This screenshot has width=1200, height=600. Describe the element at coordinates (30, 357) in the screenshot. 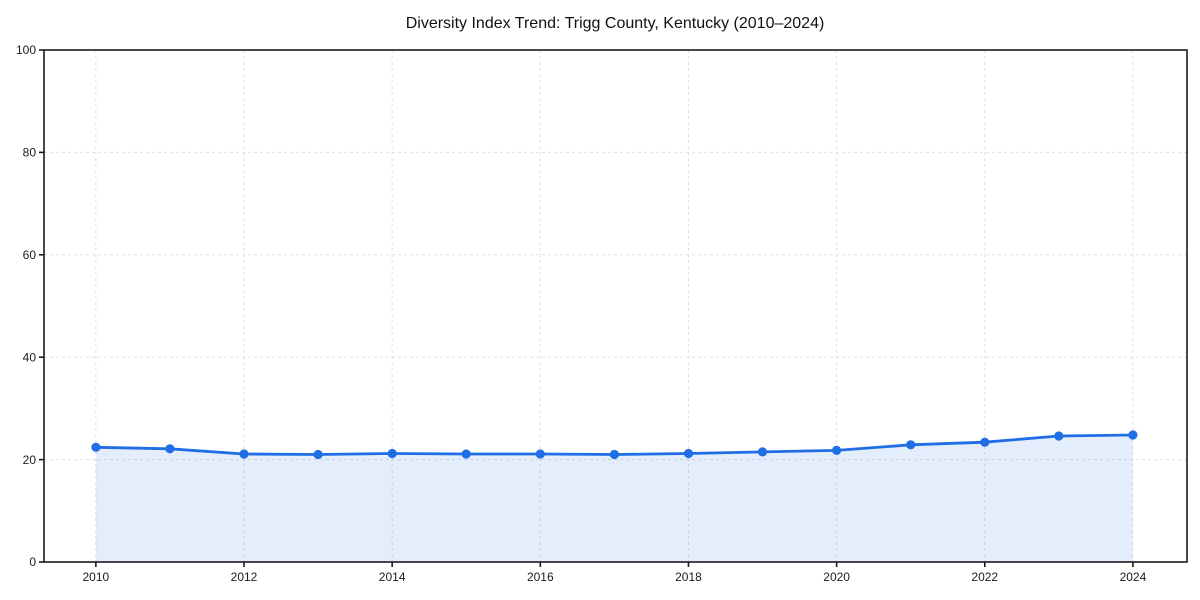

I see `y-tick-label: 40` at that location.